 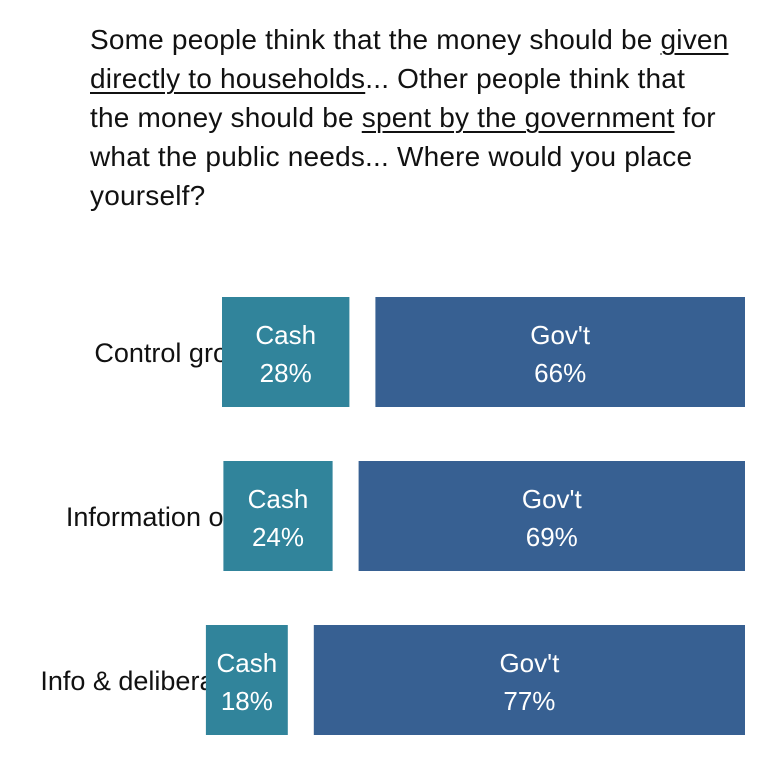 I want to click on bar-govt-control-group, so click(x=560, y=352).